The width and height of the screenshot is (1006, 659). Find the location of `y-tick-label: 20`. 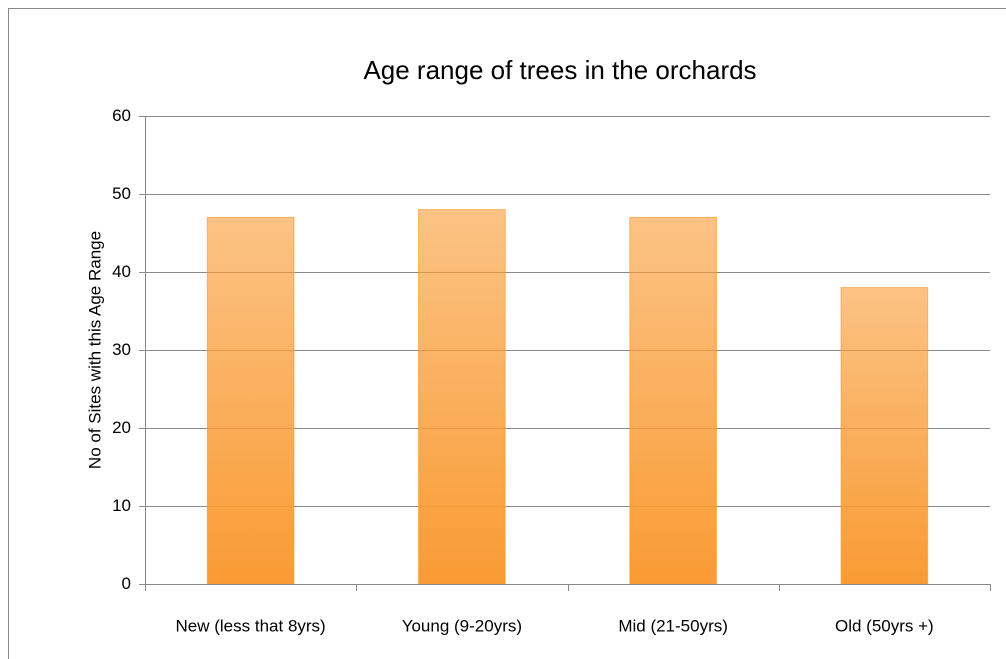

y-tick-label: 20 is located at coordinates (121, 427).